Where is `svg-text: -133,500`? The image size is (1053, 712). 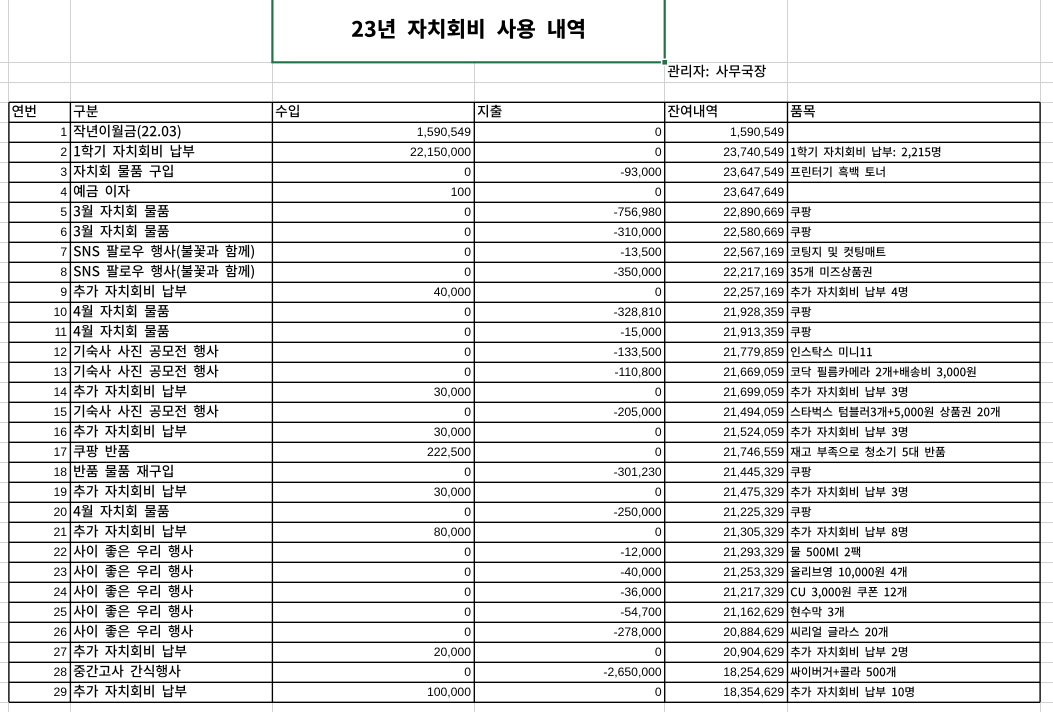
svg-text: -133,500 is located at coordinates (638, 352).